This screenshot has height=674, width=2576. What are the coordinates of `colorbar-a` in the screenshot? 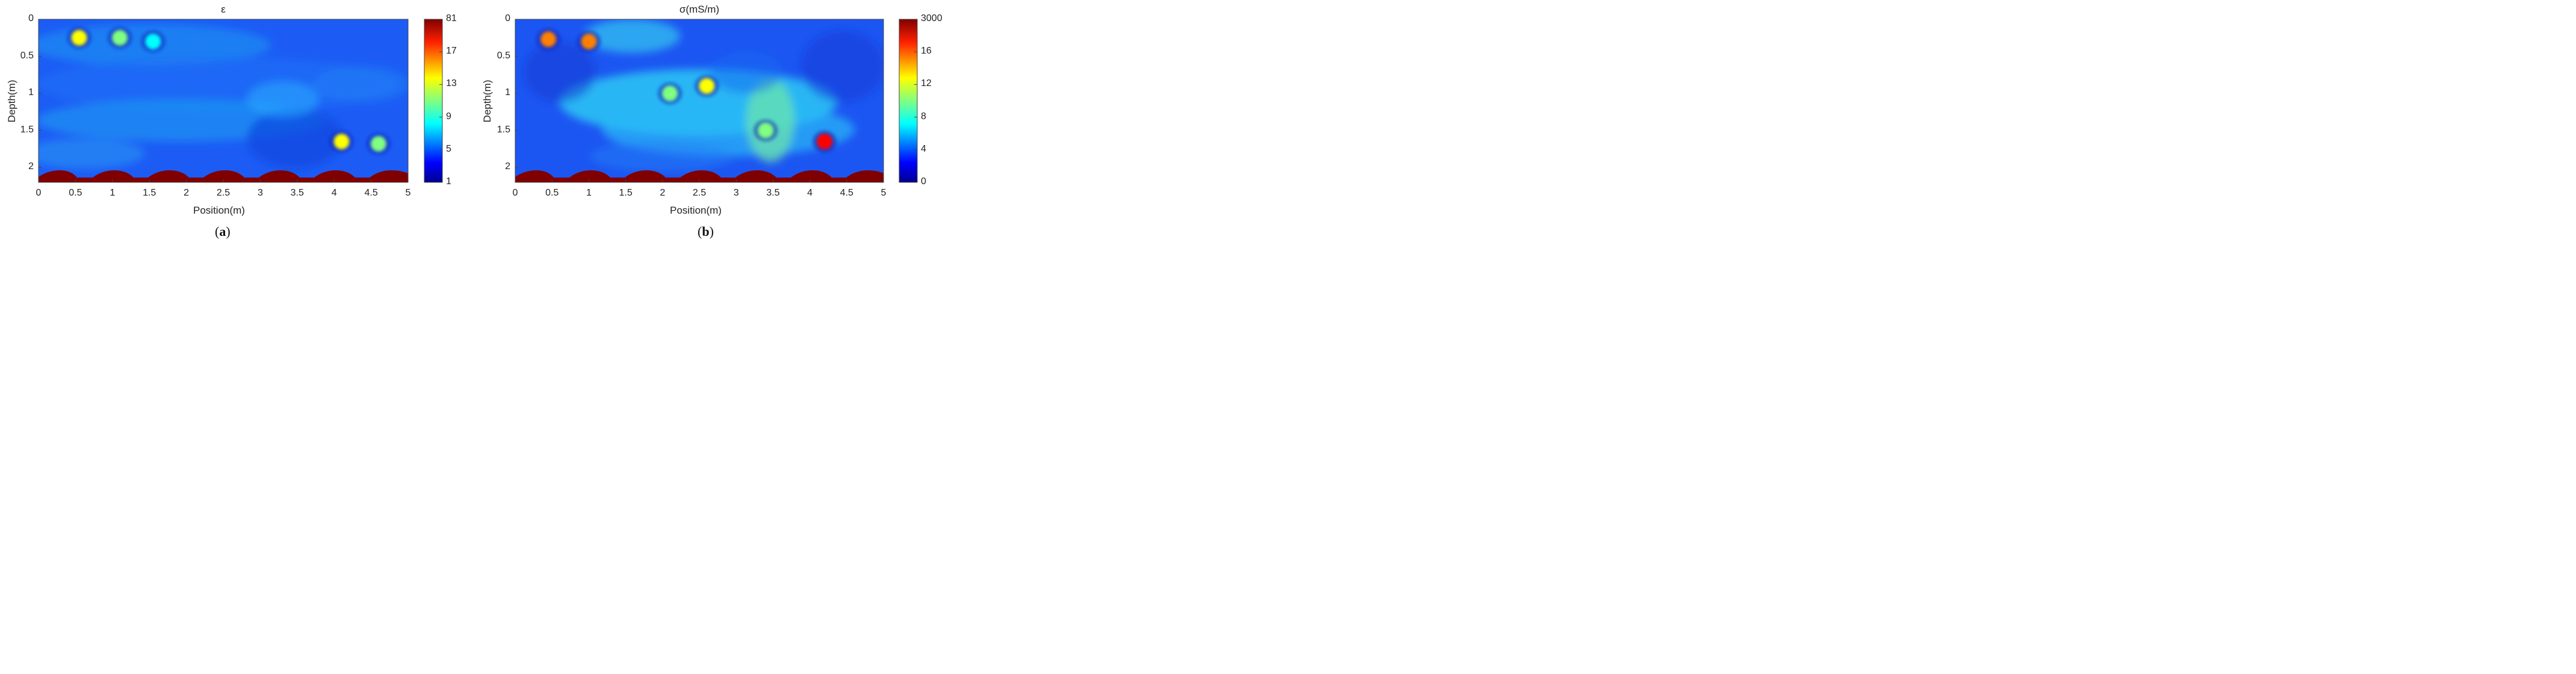 It's located at (434, 101).